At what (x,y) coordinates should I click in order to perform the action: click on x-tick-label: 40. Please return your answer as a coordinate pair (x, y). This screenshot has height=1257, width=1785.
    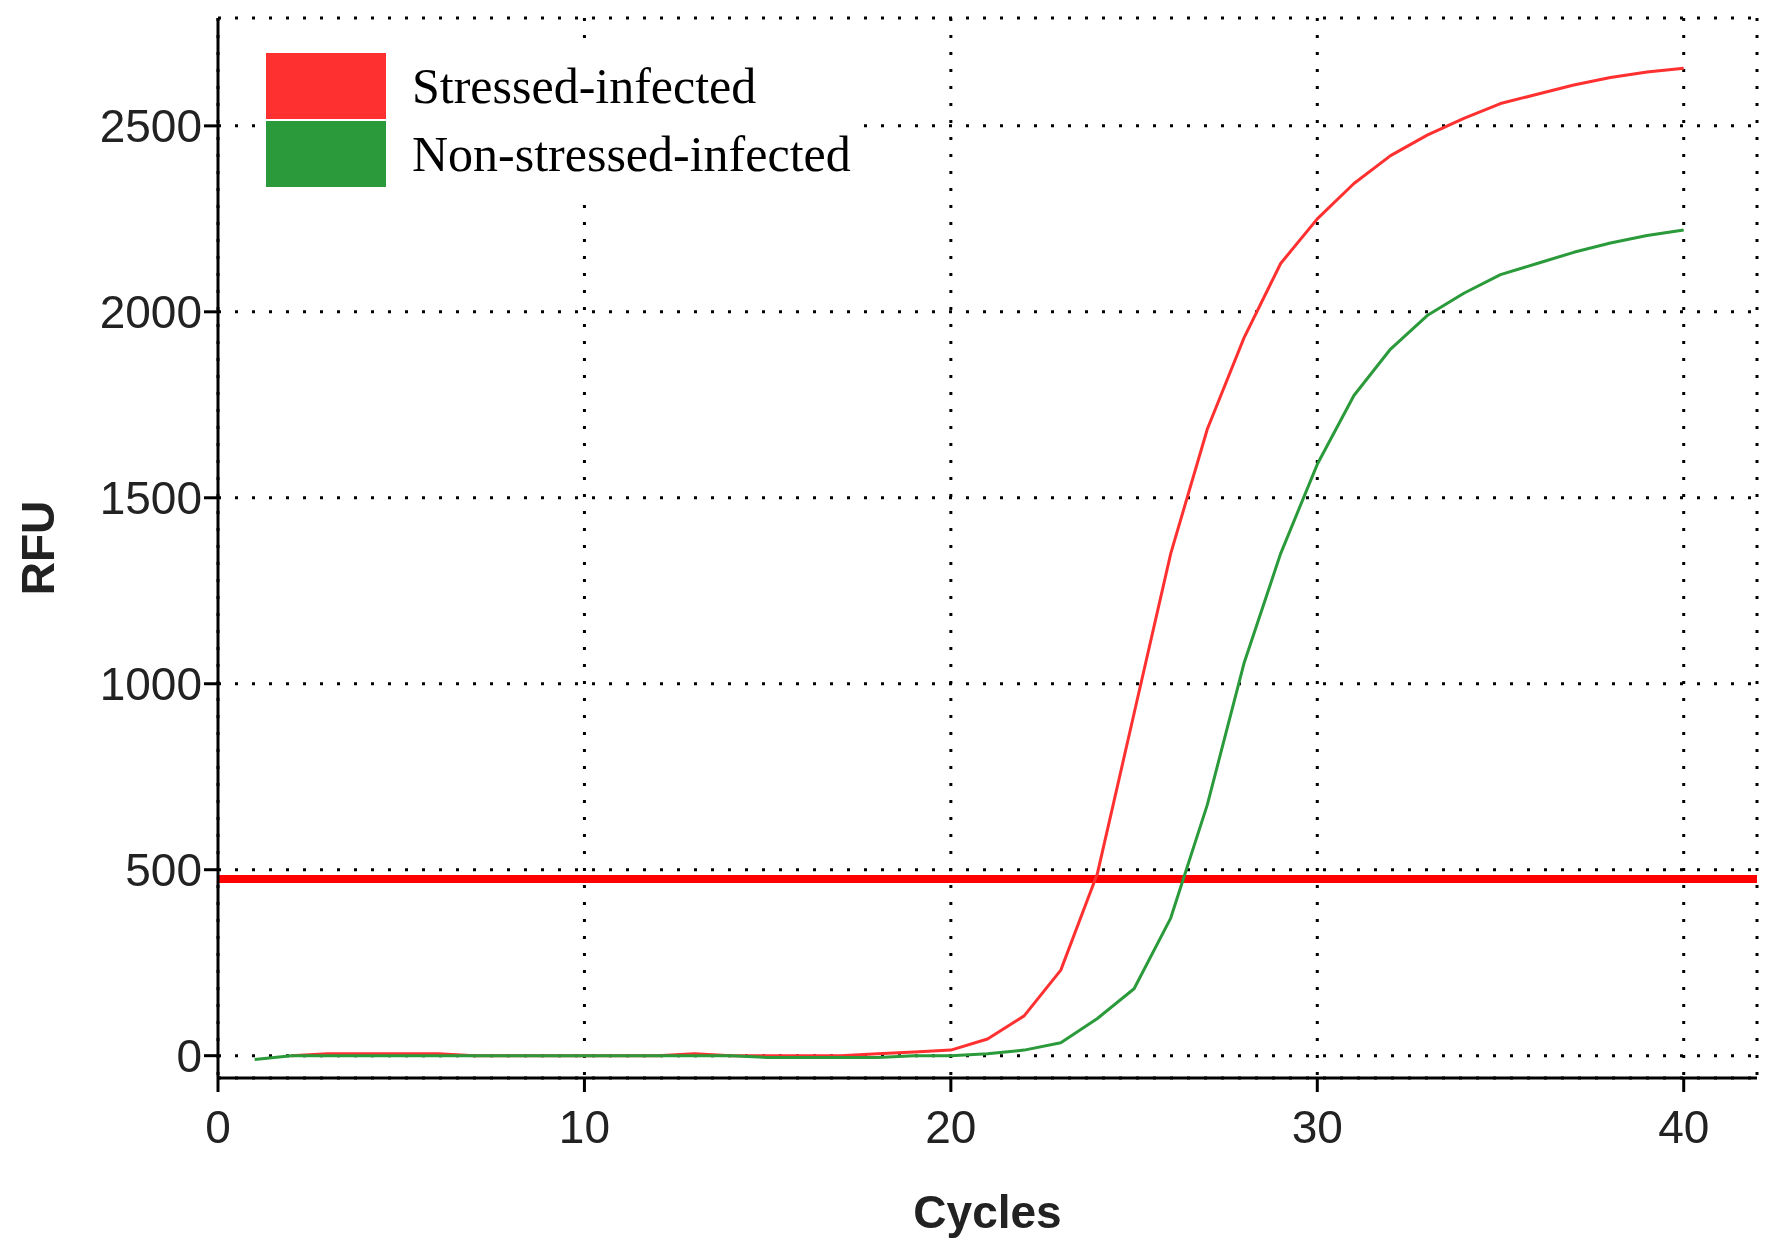
    Looking at the image, I should click on (1684, 1126).